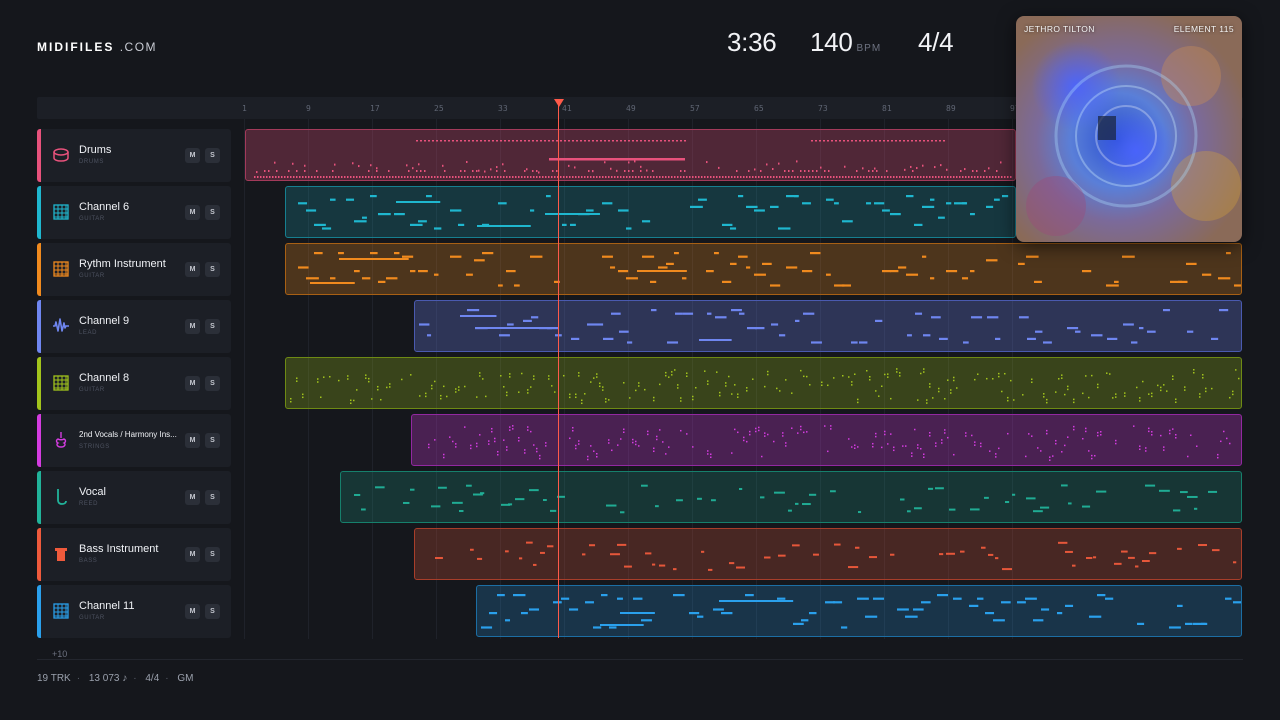 The width and height of the screenshot is (1280, 720). I want to click on ruler-bar-number: 73, so click(823, 108).